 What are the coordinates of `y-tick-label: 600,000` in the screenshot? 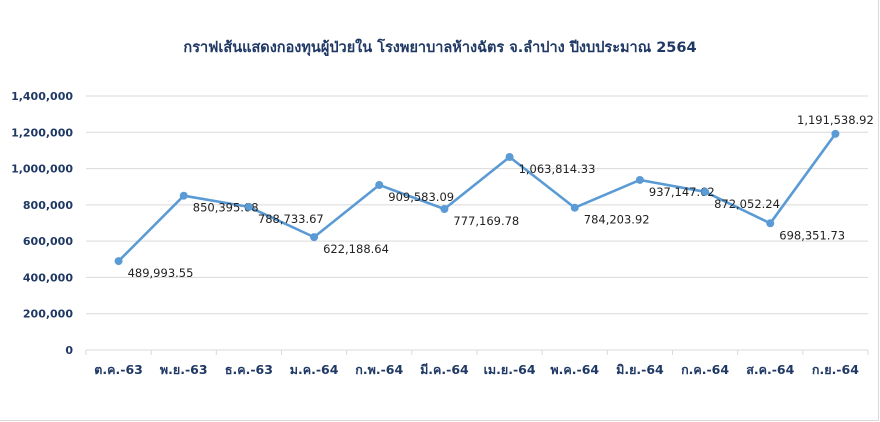 It's located at (48, 241).